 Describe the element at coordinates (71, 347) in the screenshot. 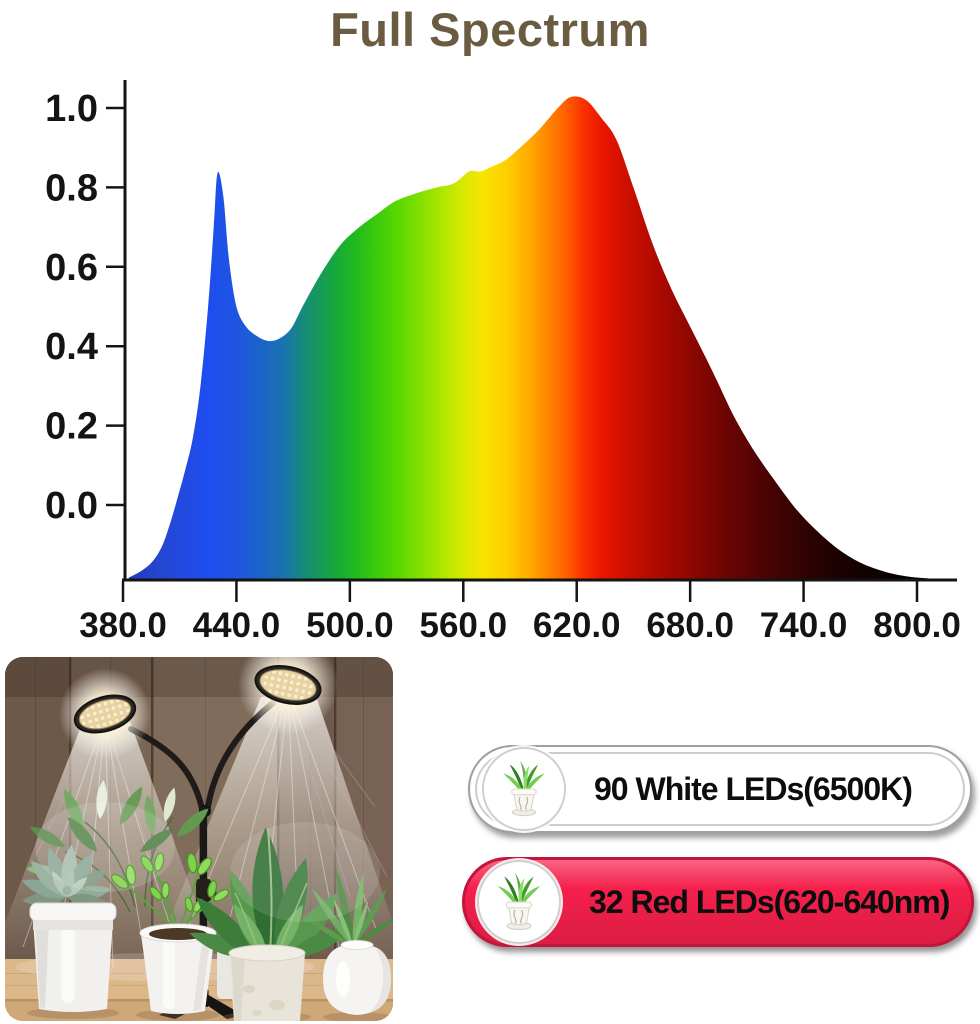

I see `y-tick-label: 0.4` at that location.